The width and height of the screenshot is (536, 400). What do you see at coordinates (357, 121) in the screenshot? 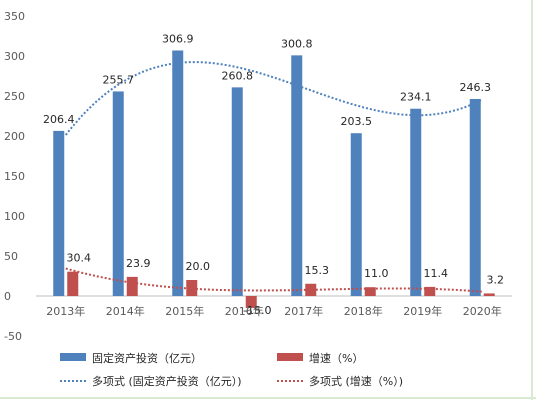
I see `data-label-investment: 203.5` at bounding box center [357, 121].